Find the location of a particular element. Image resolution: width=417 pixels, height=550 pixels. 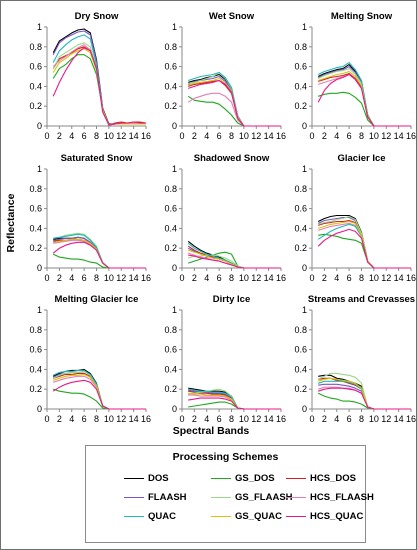

panel-title: Streams and Crevasses is located at coordinates (361, 299).